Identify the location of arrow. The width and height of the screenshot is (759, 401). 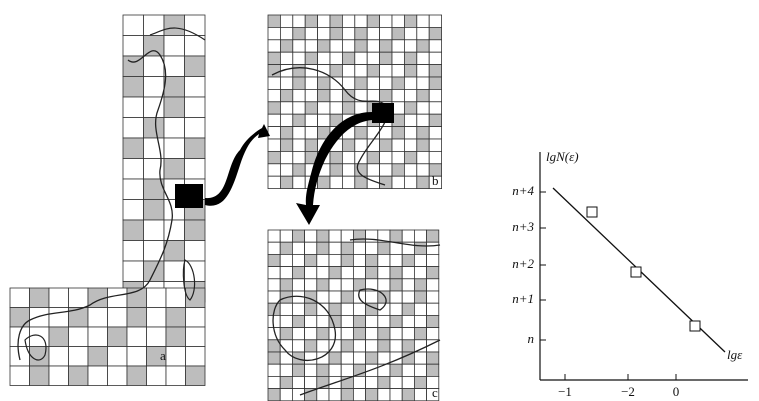
(334, 168).